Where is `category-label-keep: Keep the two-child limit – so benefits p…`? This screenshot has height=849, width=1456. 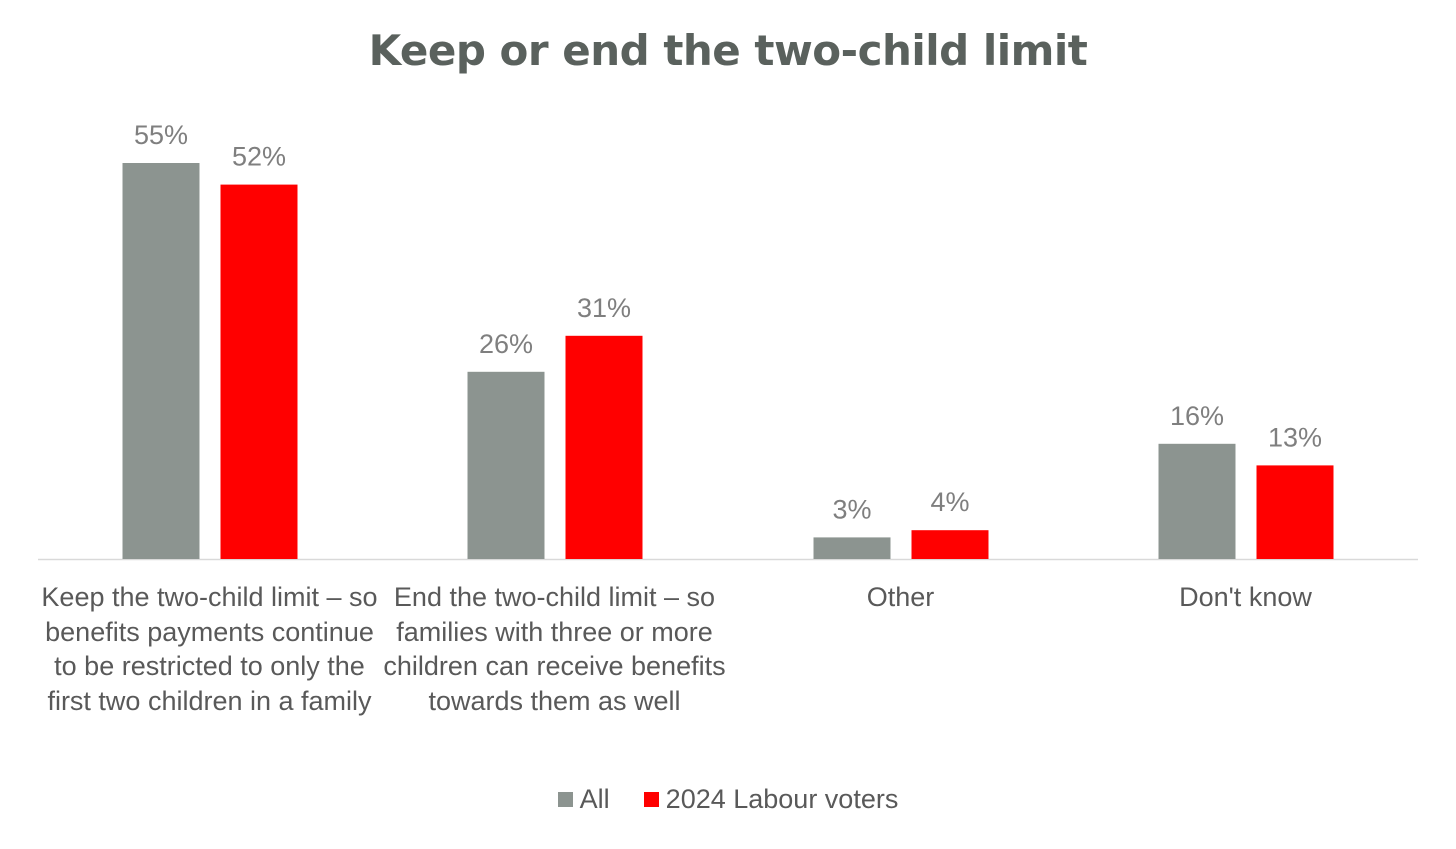 category-label-keep: Keep the two-child limit – so benefits p… is located at coordinates (209, 649).